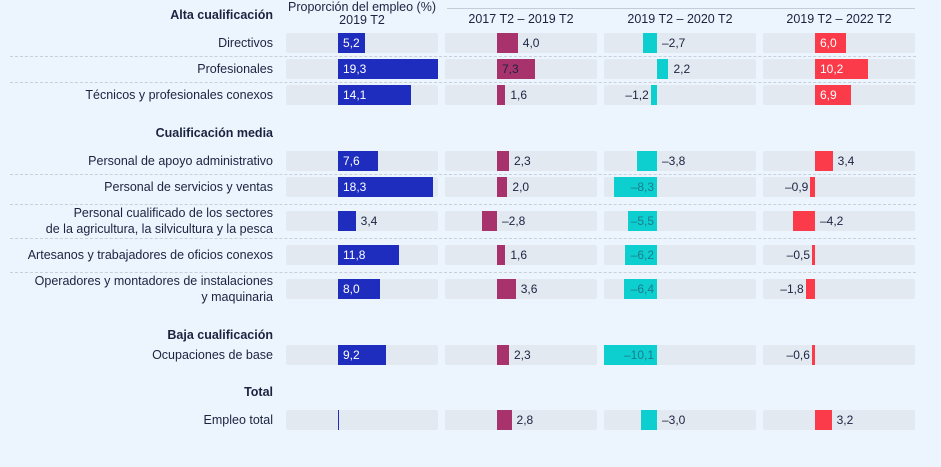 The image size is (941, 467). I want to click on bar-track: 18,3, so click(362, 187).